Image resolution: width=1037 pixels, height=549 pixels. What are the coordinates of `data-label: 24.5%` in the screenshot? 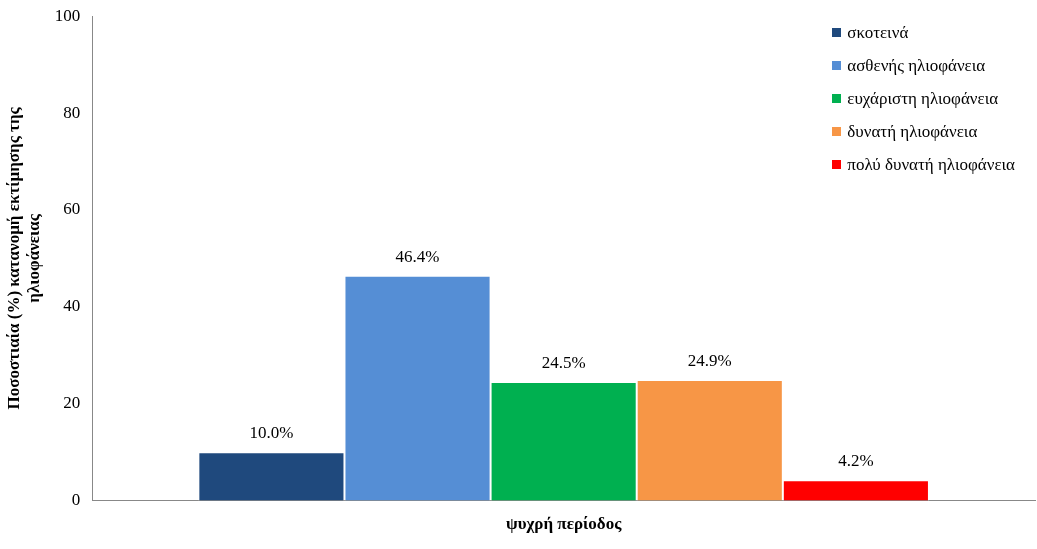 It's located at (563, 362).